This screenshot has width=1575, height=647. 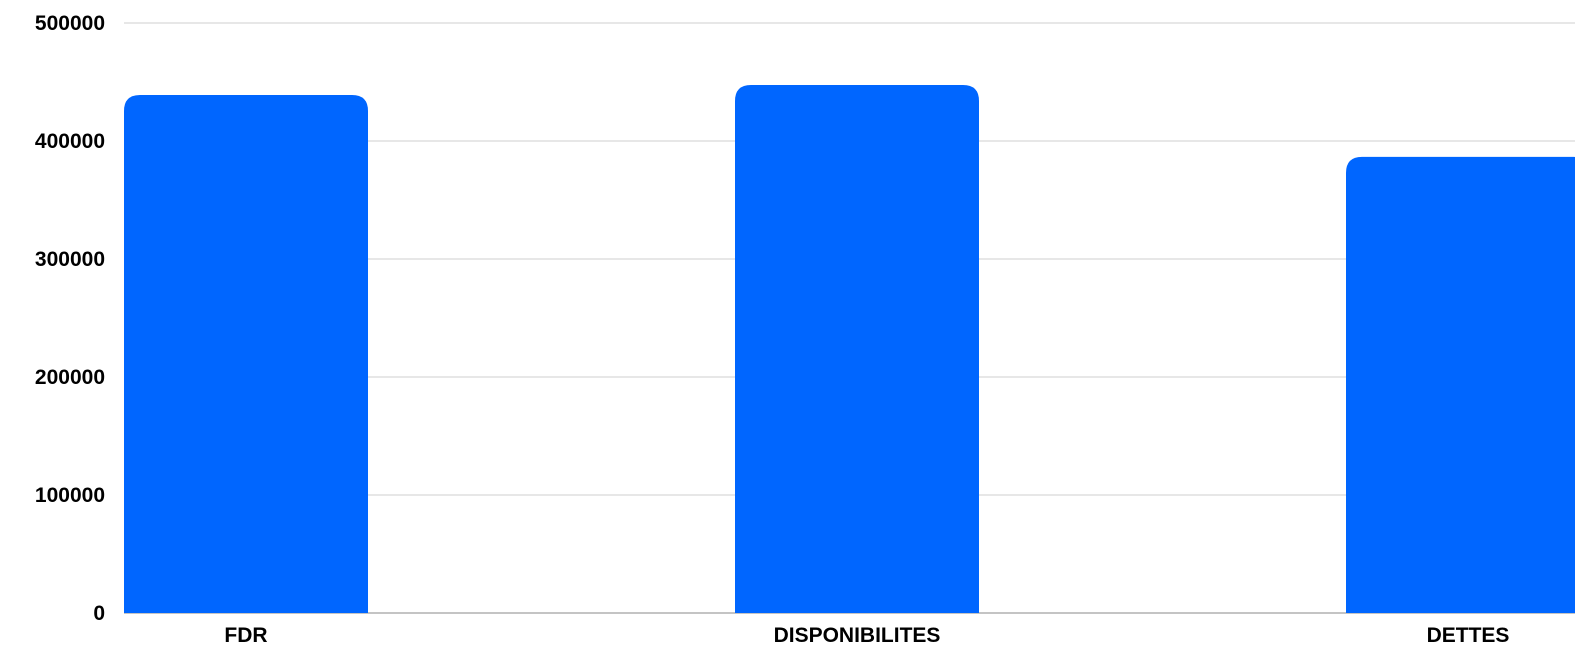 What do you see at coordinates (70, 318) in the screenshot?
I see `y-axis-ticks: 0 100000 200000 300000 400000 500000` at bounding box center [70, 318].